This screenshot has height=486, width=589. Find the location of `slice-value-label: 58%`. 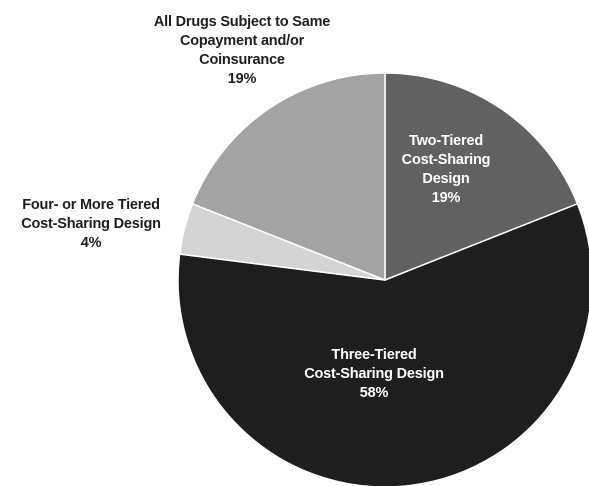

slice-value-label: 58% is located at coordinates (374, 393).